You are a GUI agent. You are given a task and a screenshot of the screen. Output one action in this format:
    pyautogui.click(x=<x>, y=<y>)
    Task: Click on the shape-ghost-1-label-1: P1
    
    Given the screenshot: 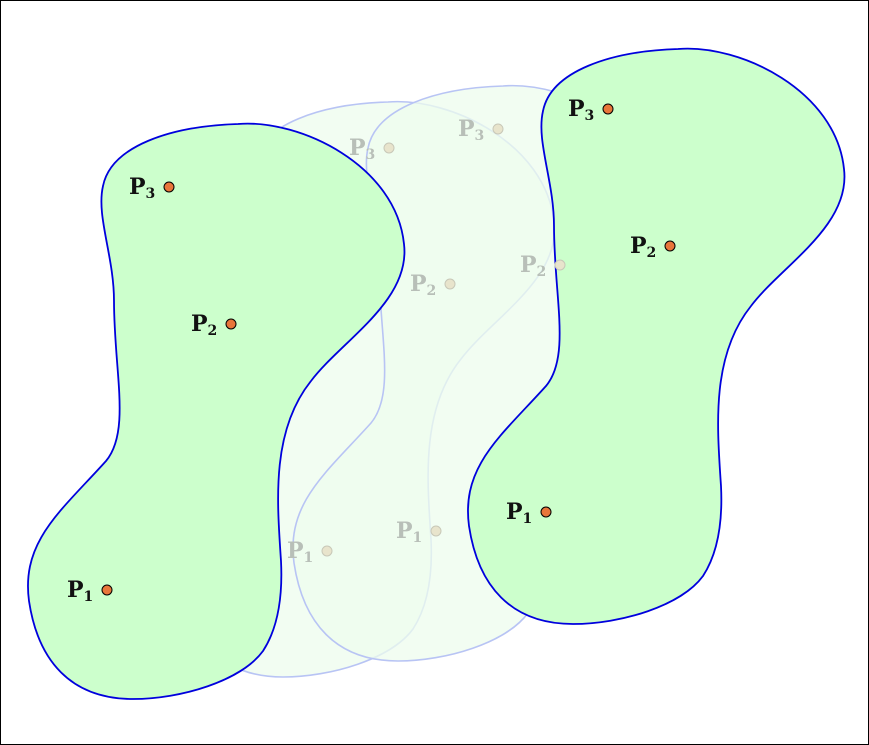 What is the action you would take?
    pyautogui.click(x=300, y=552)
    